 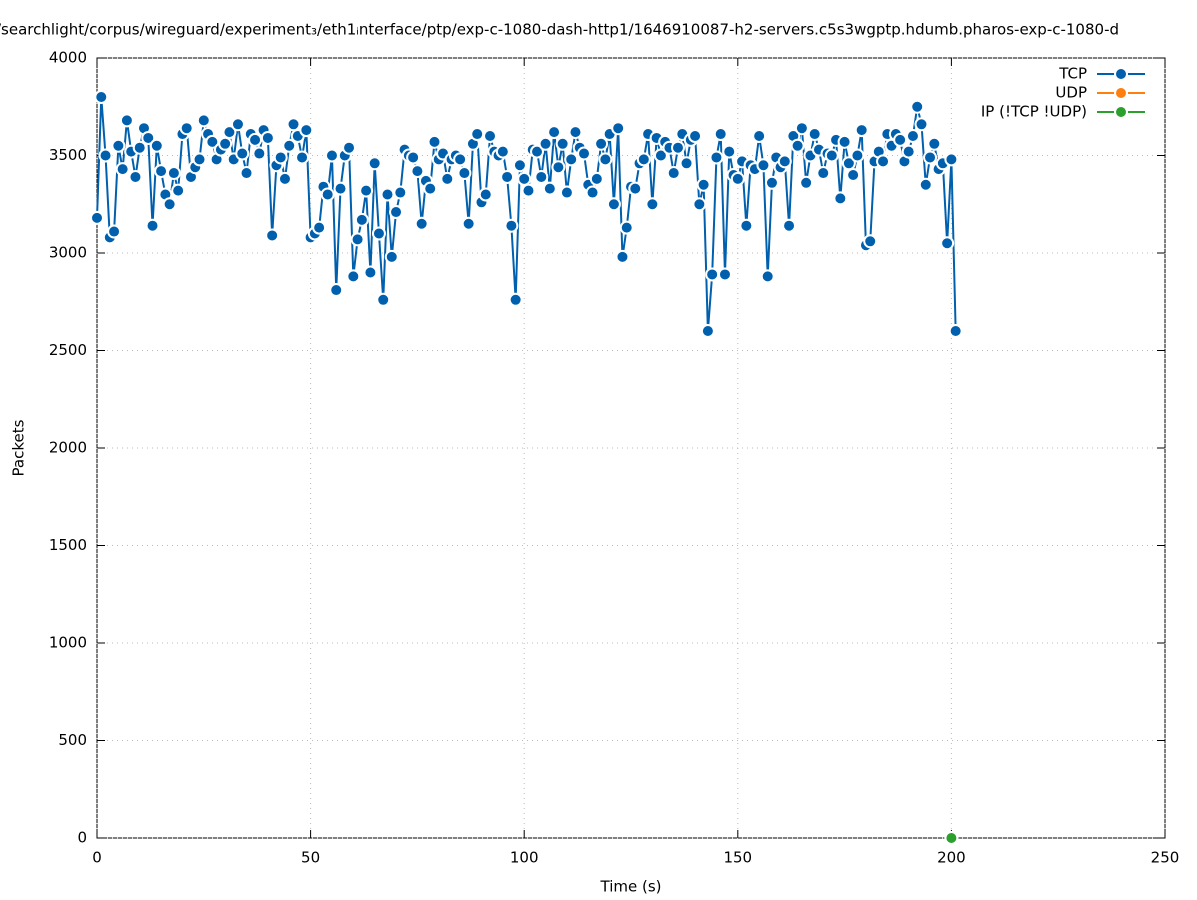 What do you see at coordinates (68, 253) in the screenshot?
I see `y-tick-label: 3000` at bounding box center [68, 253].